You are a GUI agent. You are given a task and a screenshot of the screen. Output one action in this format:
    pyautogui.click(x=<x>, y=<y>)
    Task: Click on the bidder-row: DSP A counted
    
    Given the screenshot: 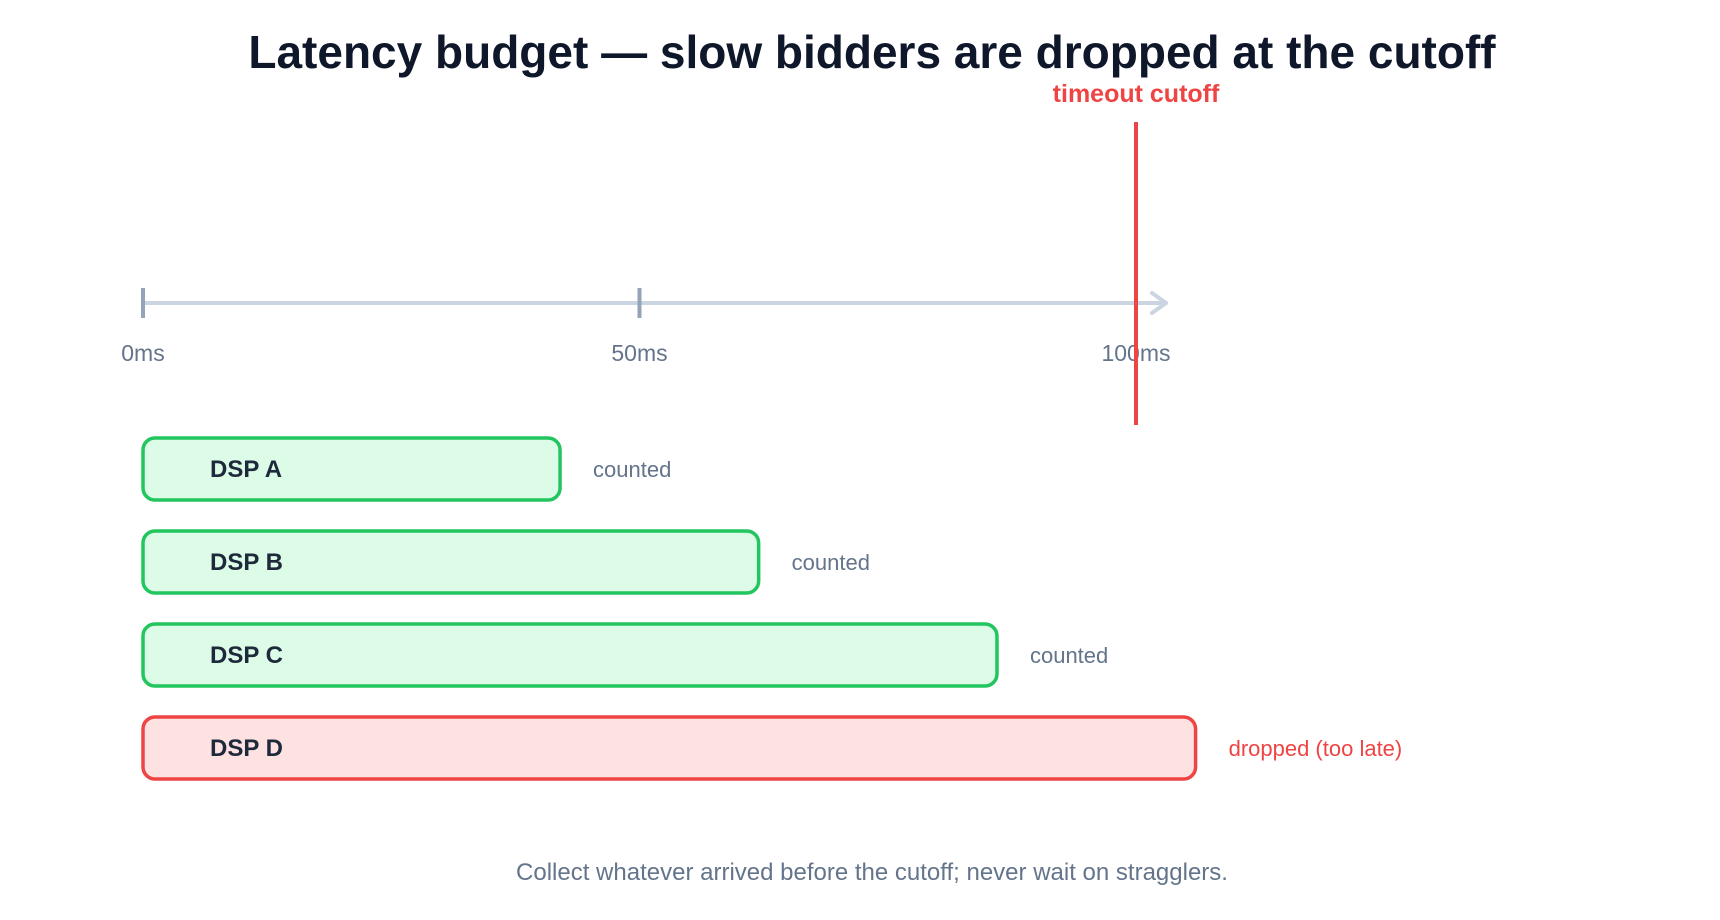 What is the action you would take?
    pyautogui.click(x=406, y=469)
    